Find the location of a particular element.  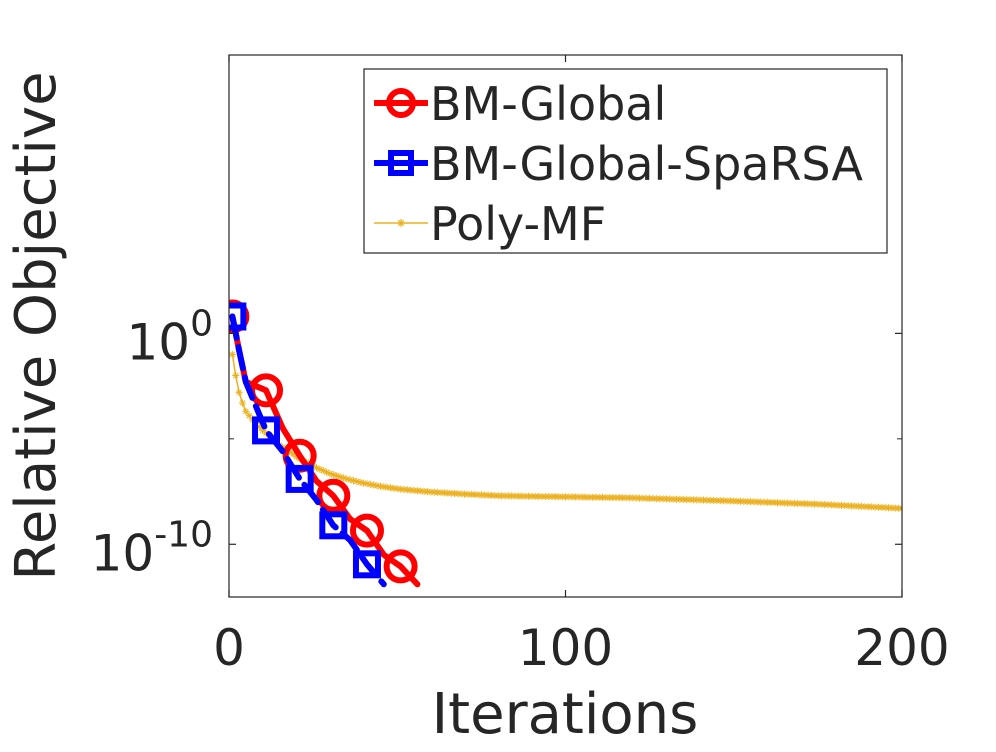

x-axis-label: Iterations is located at coordinates (565, 714).